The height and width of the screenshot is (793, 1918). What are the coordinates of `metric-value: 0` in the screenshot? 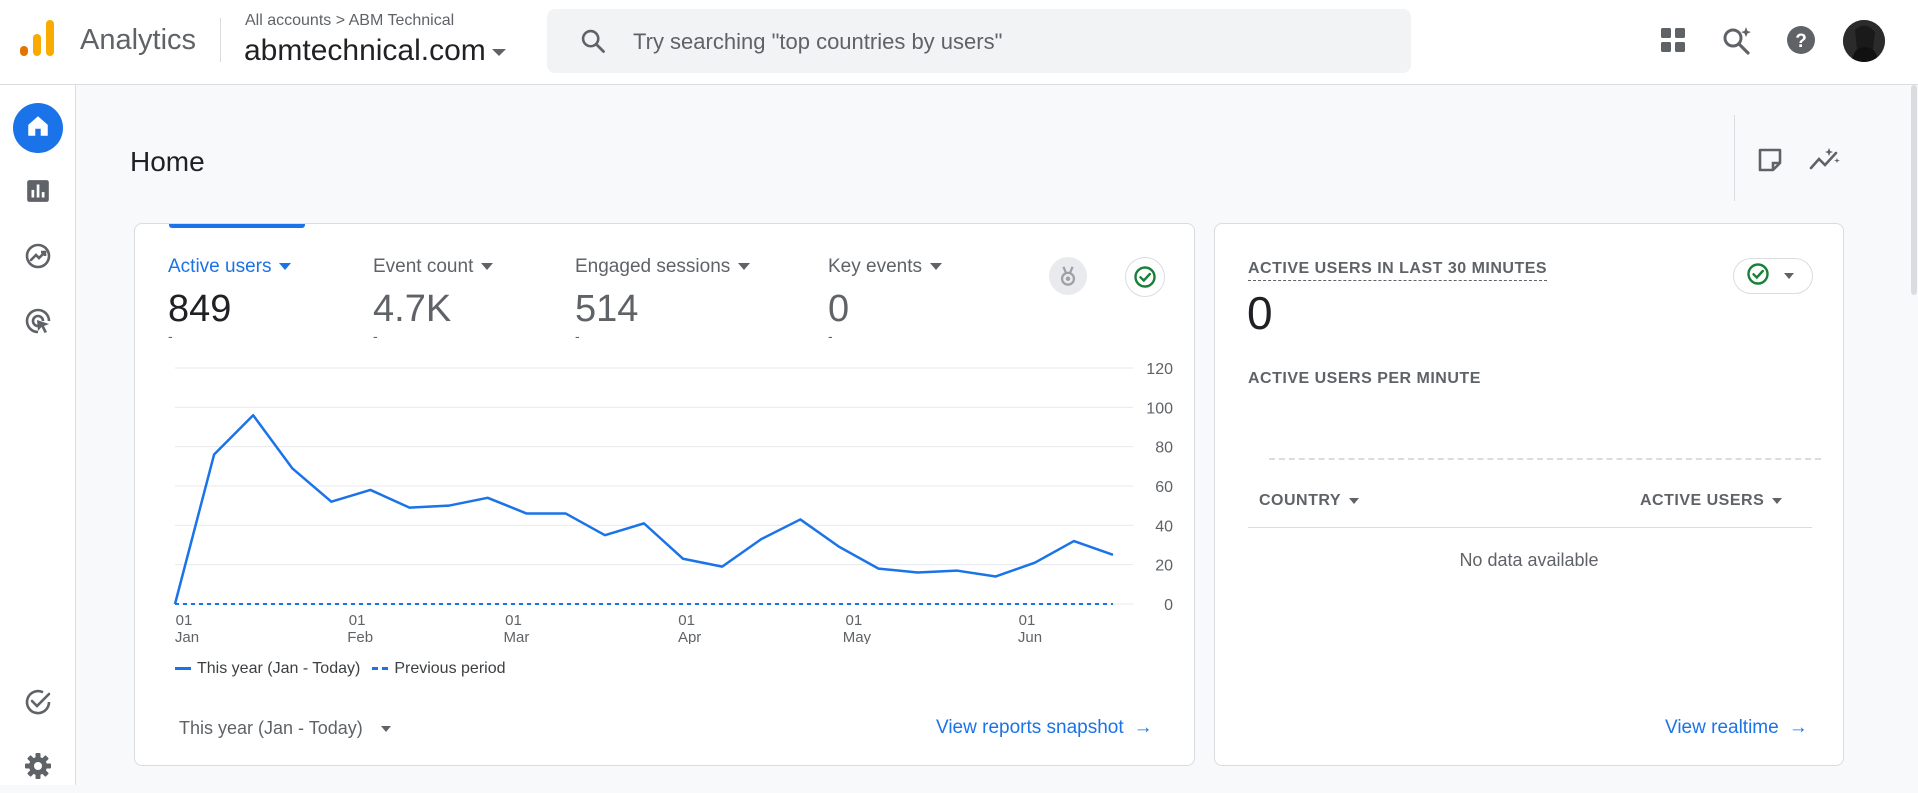 It's located at (839, 309).